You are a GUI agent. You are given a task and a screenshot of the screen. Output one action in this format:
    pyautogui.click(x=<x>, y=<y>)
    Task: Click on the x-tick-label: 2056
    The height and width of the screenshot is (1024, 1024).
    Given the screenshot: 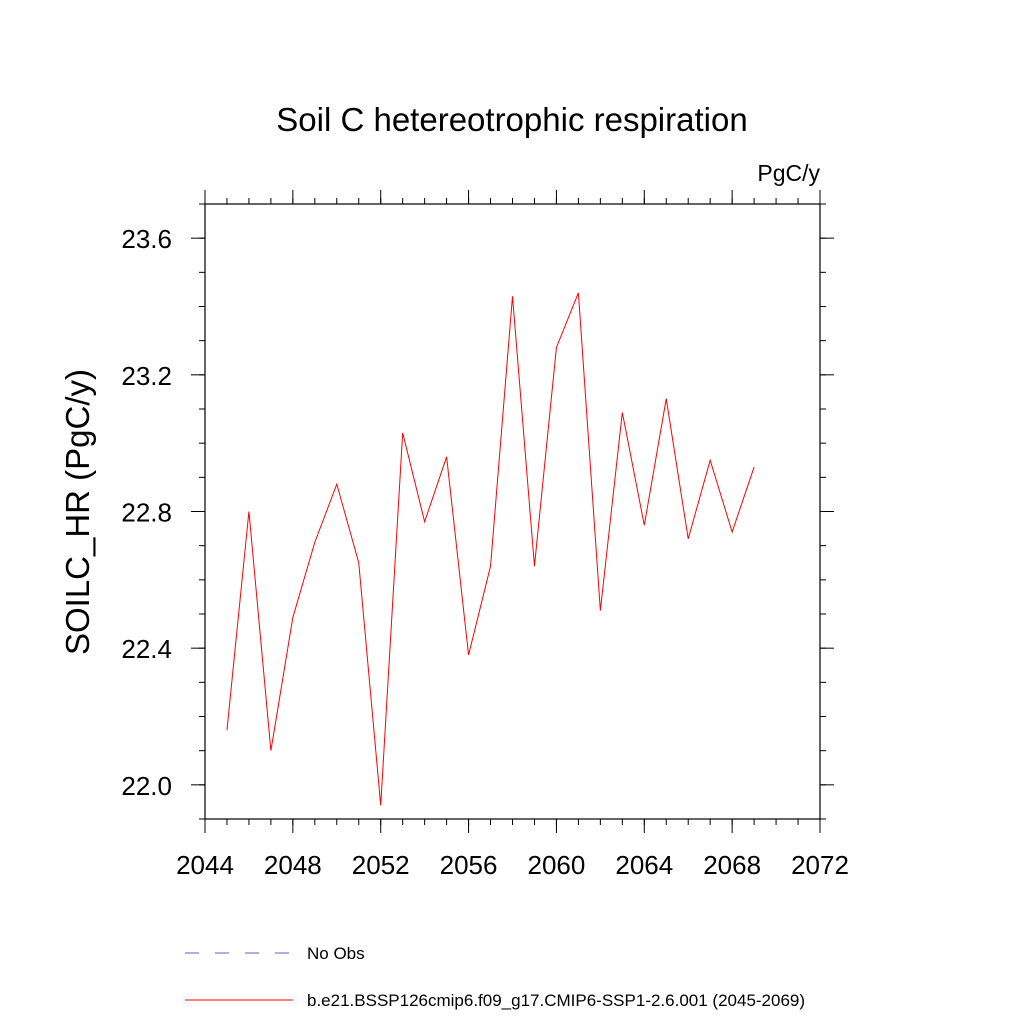 What is the action you would take?
    pyautogui.click(x=469, y=865)
    